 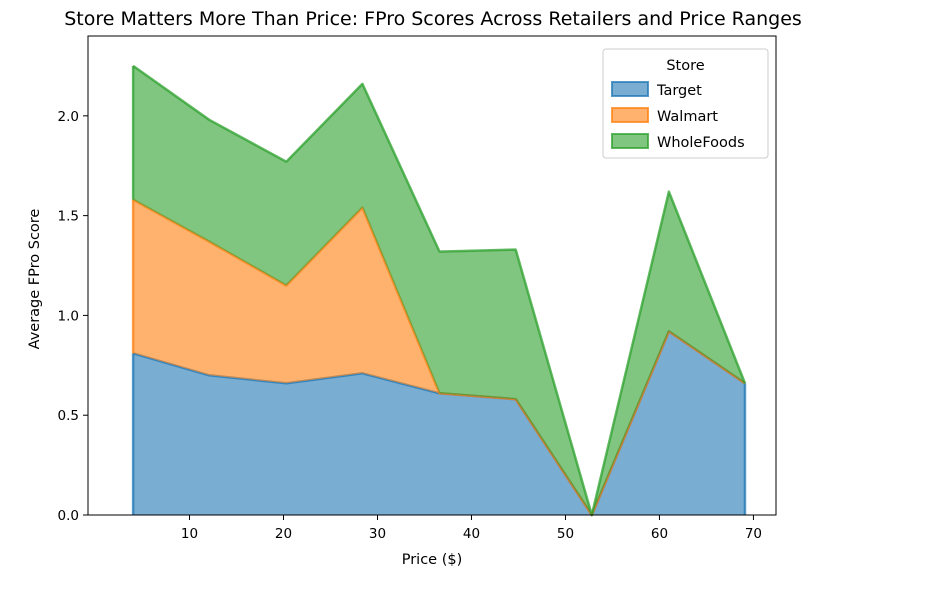 What do you see at coordinates (68, 316) in the screenshot?
I see `y-tick-label: 1.0` at bounding box center [68, 316].